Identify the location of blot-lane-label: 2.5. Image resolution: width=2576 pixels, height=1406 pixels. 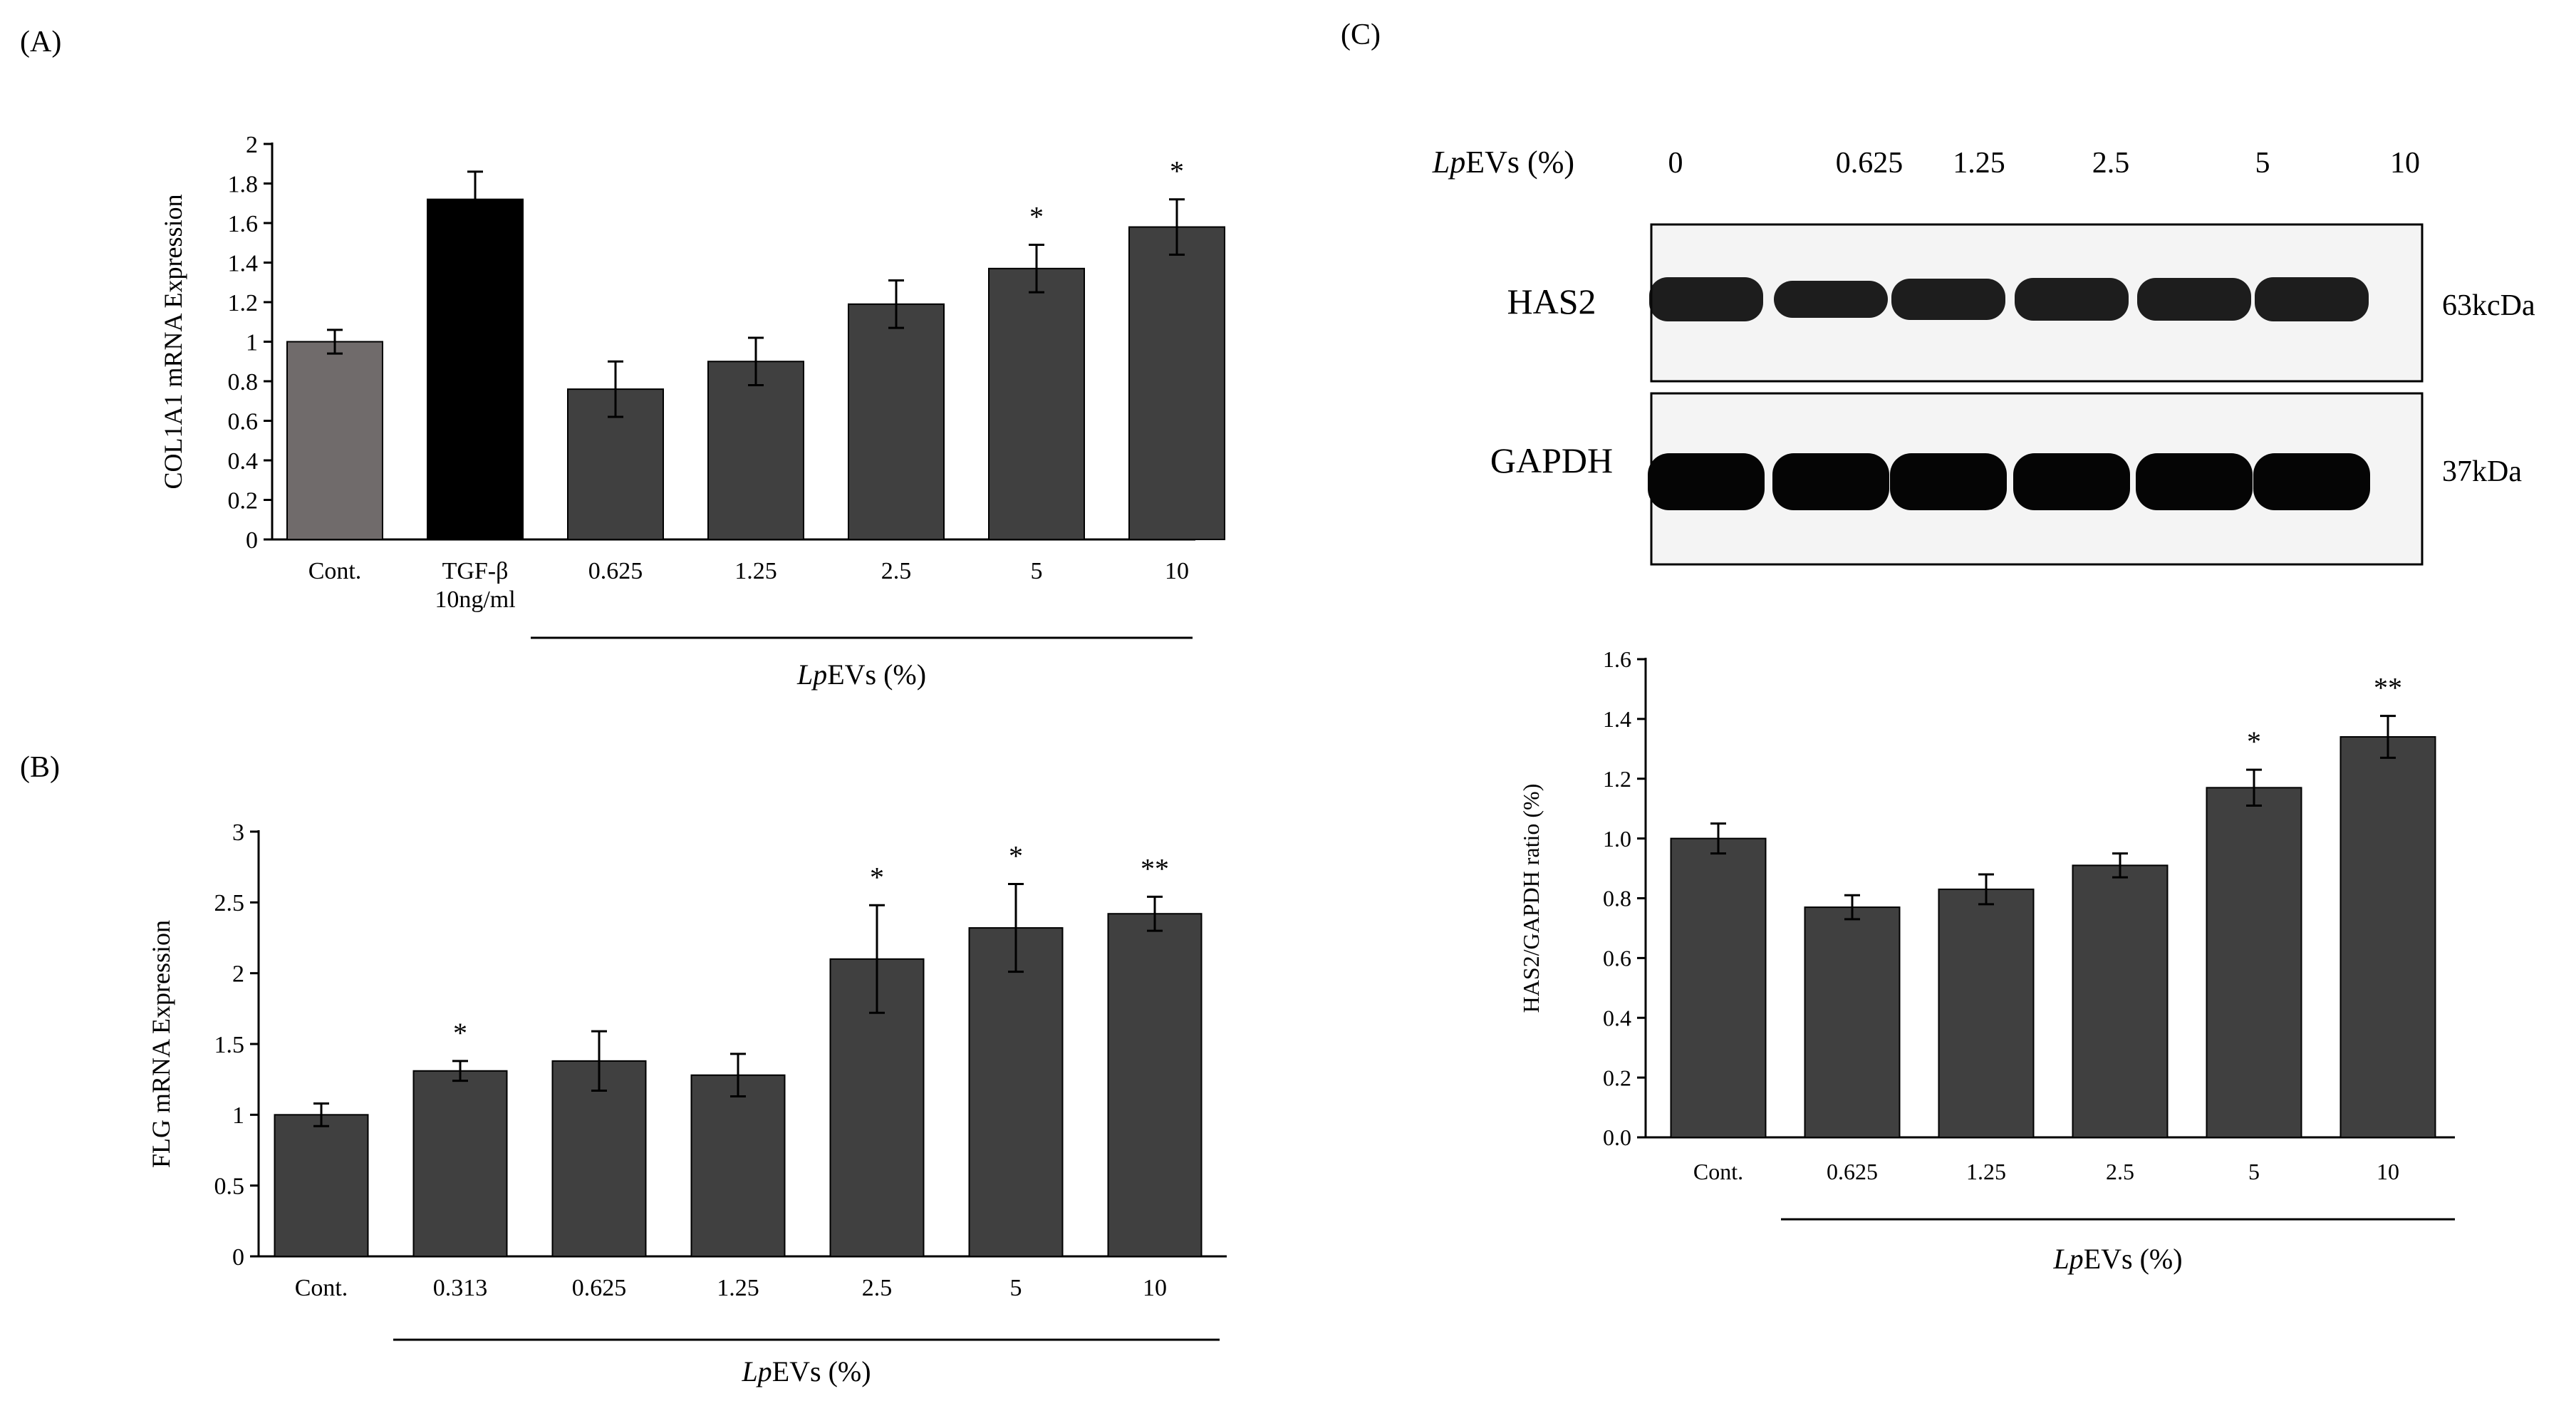
(2111, 163).